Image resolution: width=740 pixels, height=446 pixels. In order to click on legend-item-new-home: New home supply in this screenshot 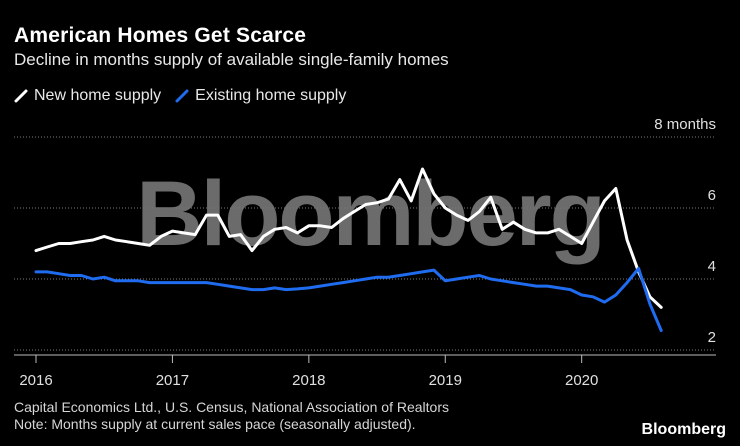, I will do `click(87, 96)`.